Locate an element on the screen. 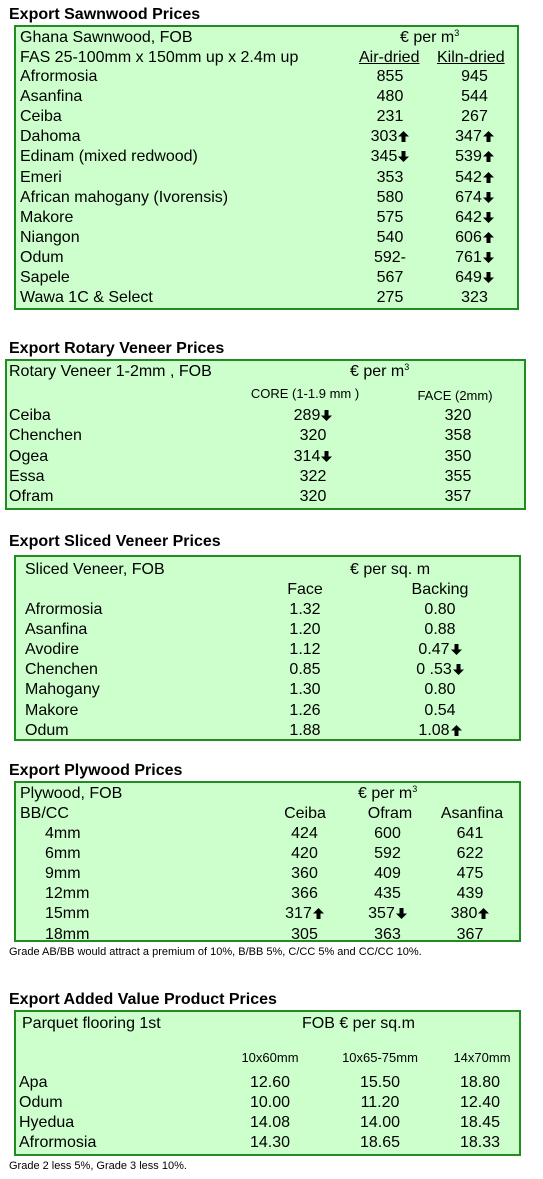  sawnwood-header: Ghana Sawnwood, FOB is located at coordinates (106, 37).